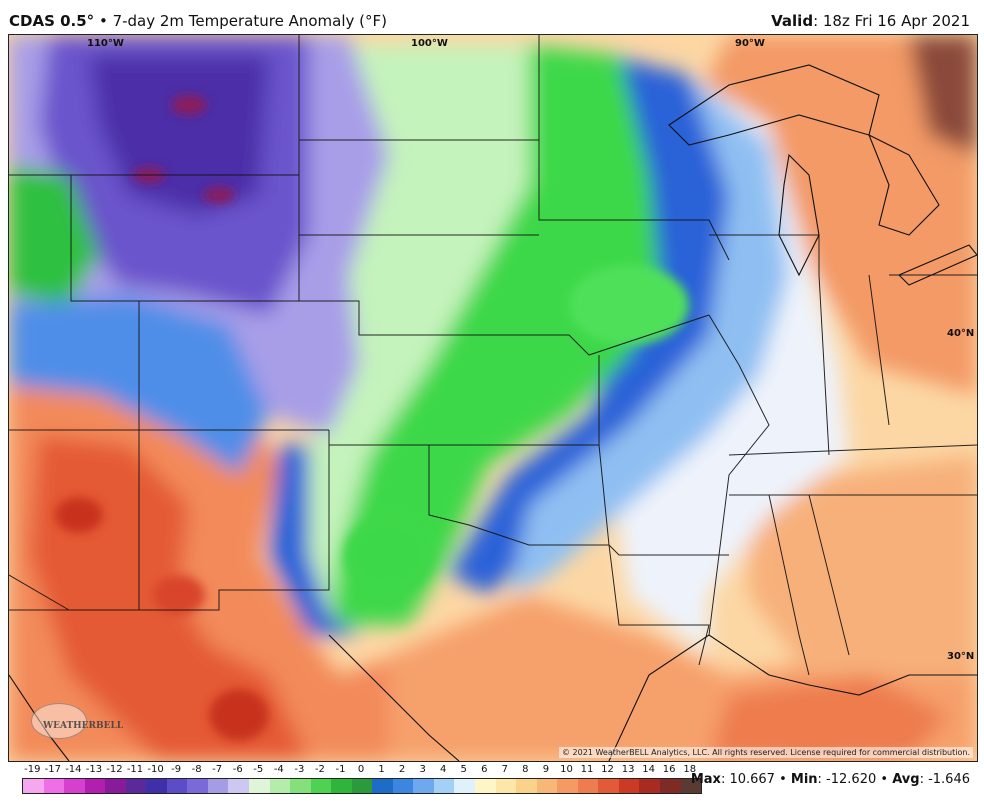  What do you see at coordinates (94, 769) in the screenshot?
I see `legend-label: -13` at bounding box center [94, 769].